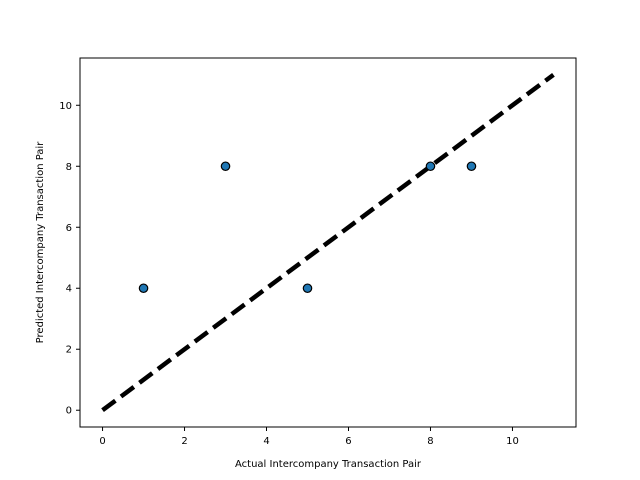 This screenshot has height=480, width=640. What do you see at coordinates (328, 464) in the screenshot?
I see `x-axis-label: Actual Intercompany Transaction Pair` at bounding box center [328, 464].